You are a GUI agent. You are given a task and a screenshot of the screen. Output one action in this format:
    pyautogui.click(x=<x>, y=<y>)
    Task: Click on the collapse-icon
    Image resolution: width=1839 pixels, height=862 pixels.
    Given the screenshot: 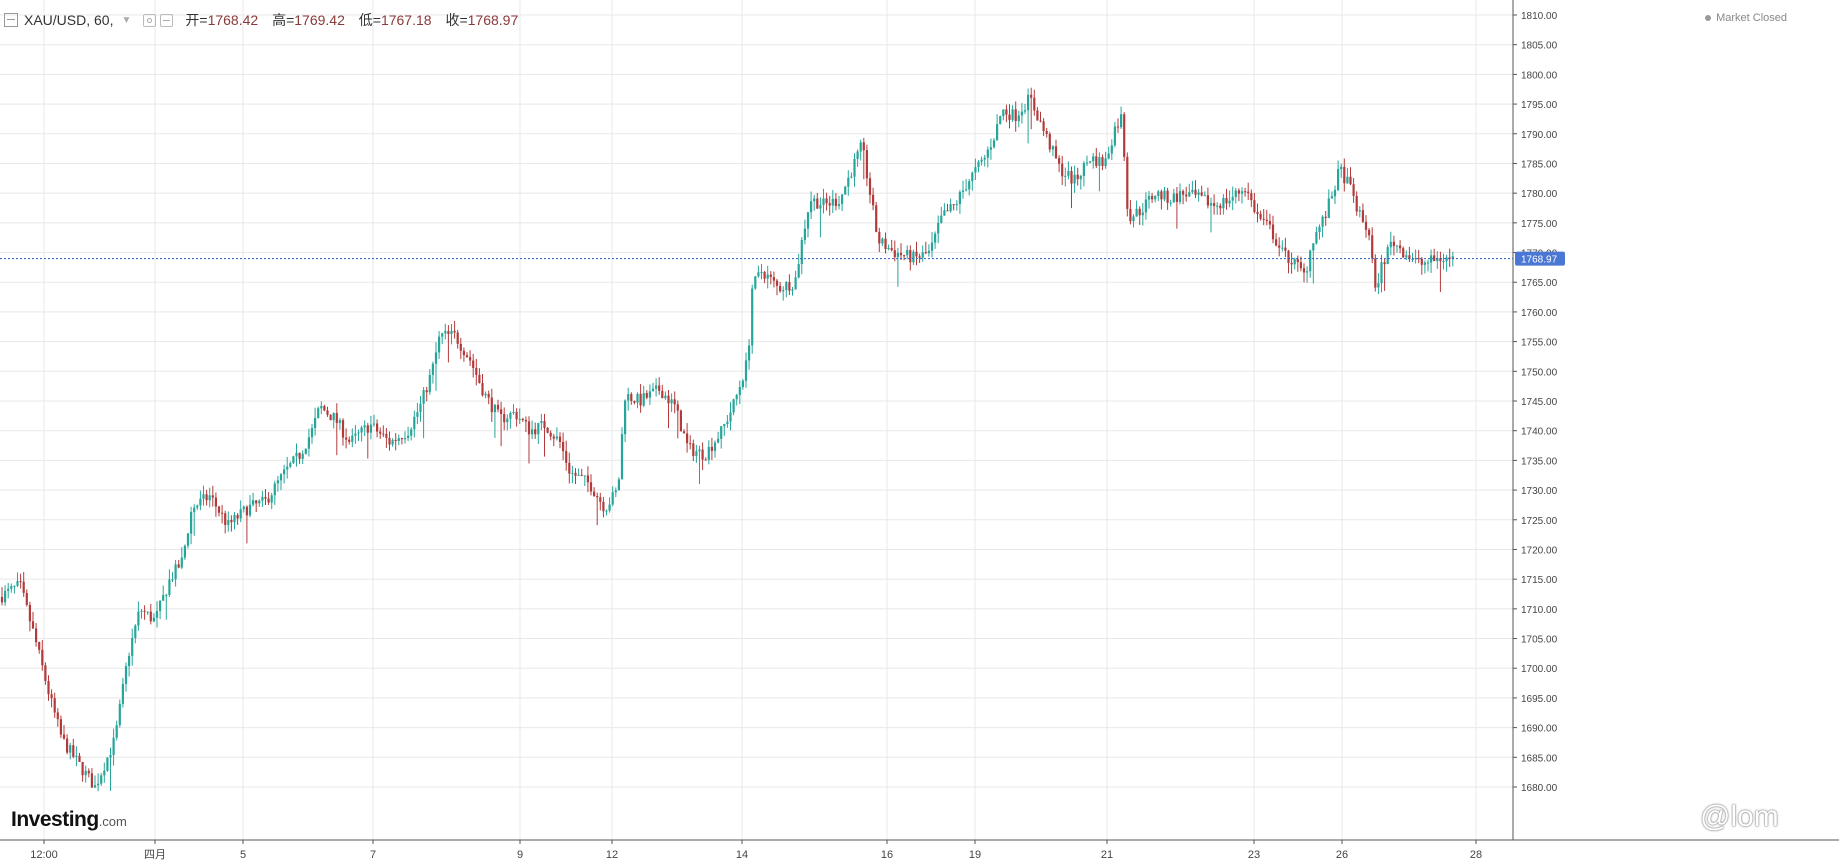 What is the action you would take?
    pyautogui.click(x=11, y=20)
    